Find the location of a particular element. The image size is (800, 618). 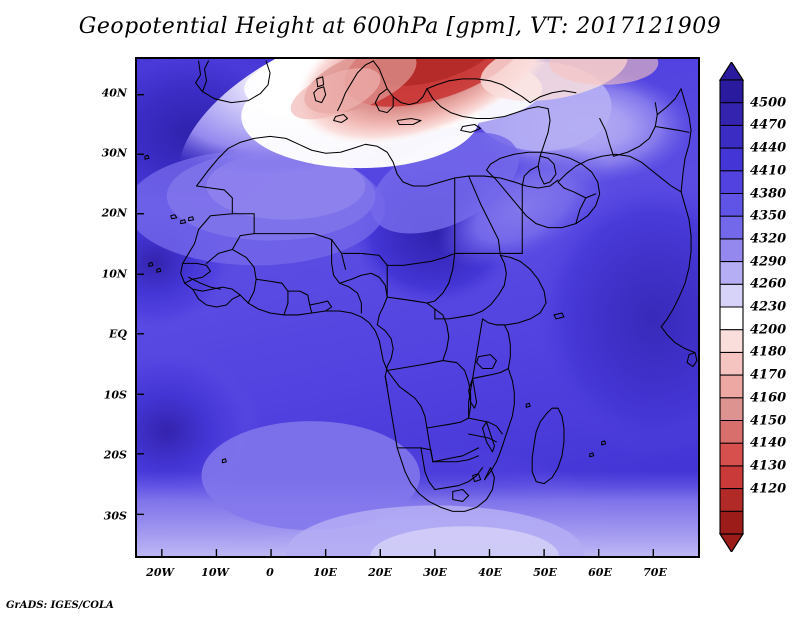

y-axis-label-10s: 10S is located at coordinates (115, 395).